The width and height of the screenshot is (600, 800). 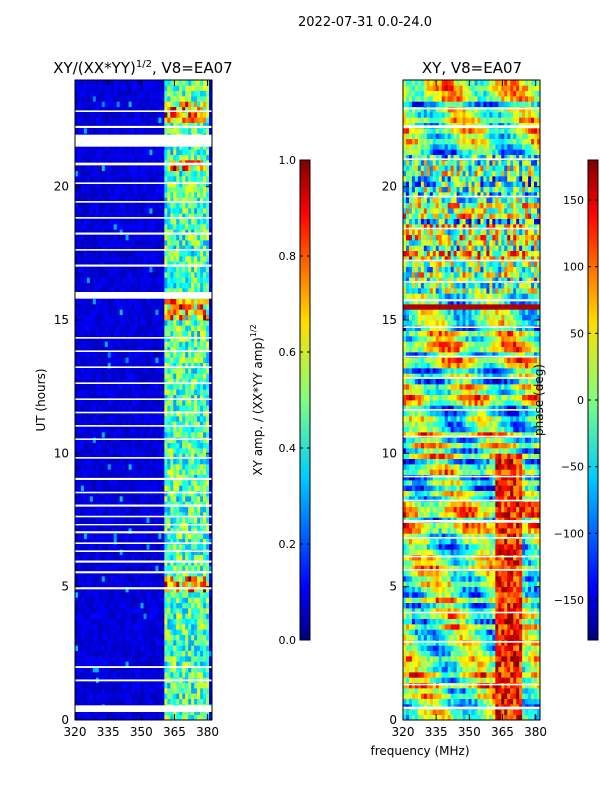 I want to click on amp-panel-title: XY/(XX*YY)1/2, V8=EA07, so click(x=142, y=68).